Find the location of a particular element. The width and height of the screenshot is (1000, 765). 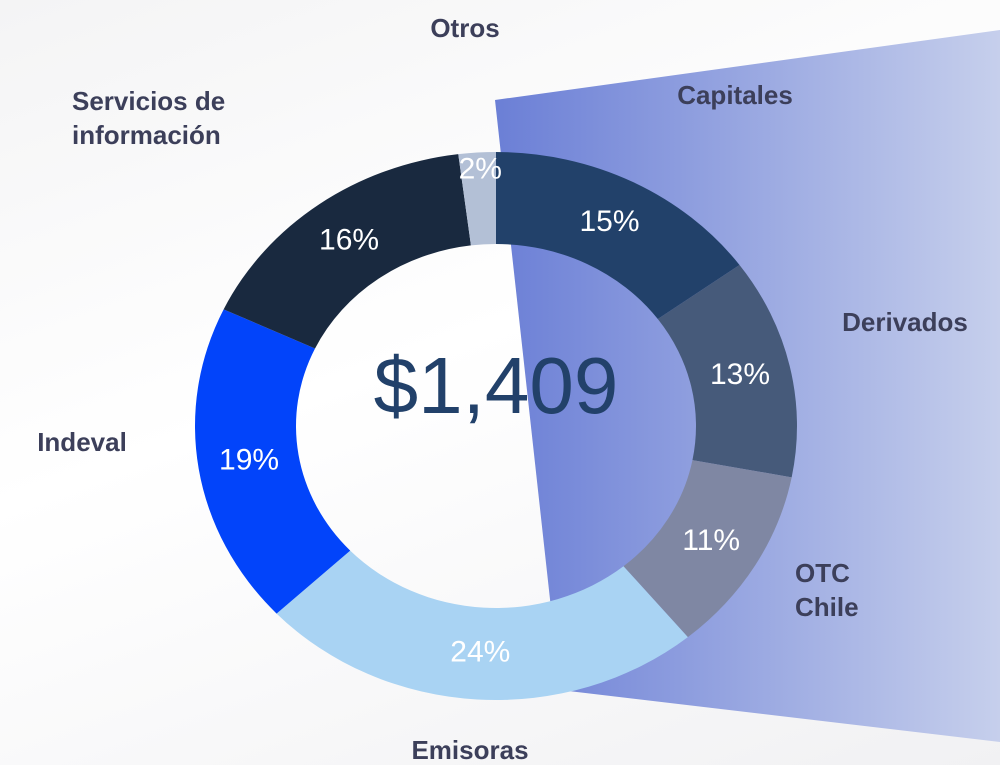

category-label: Emisoras is located at coordinates (470, 750).